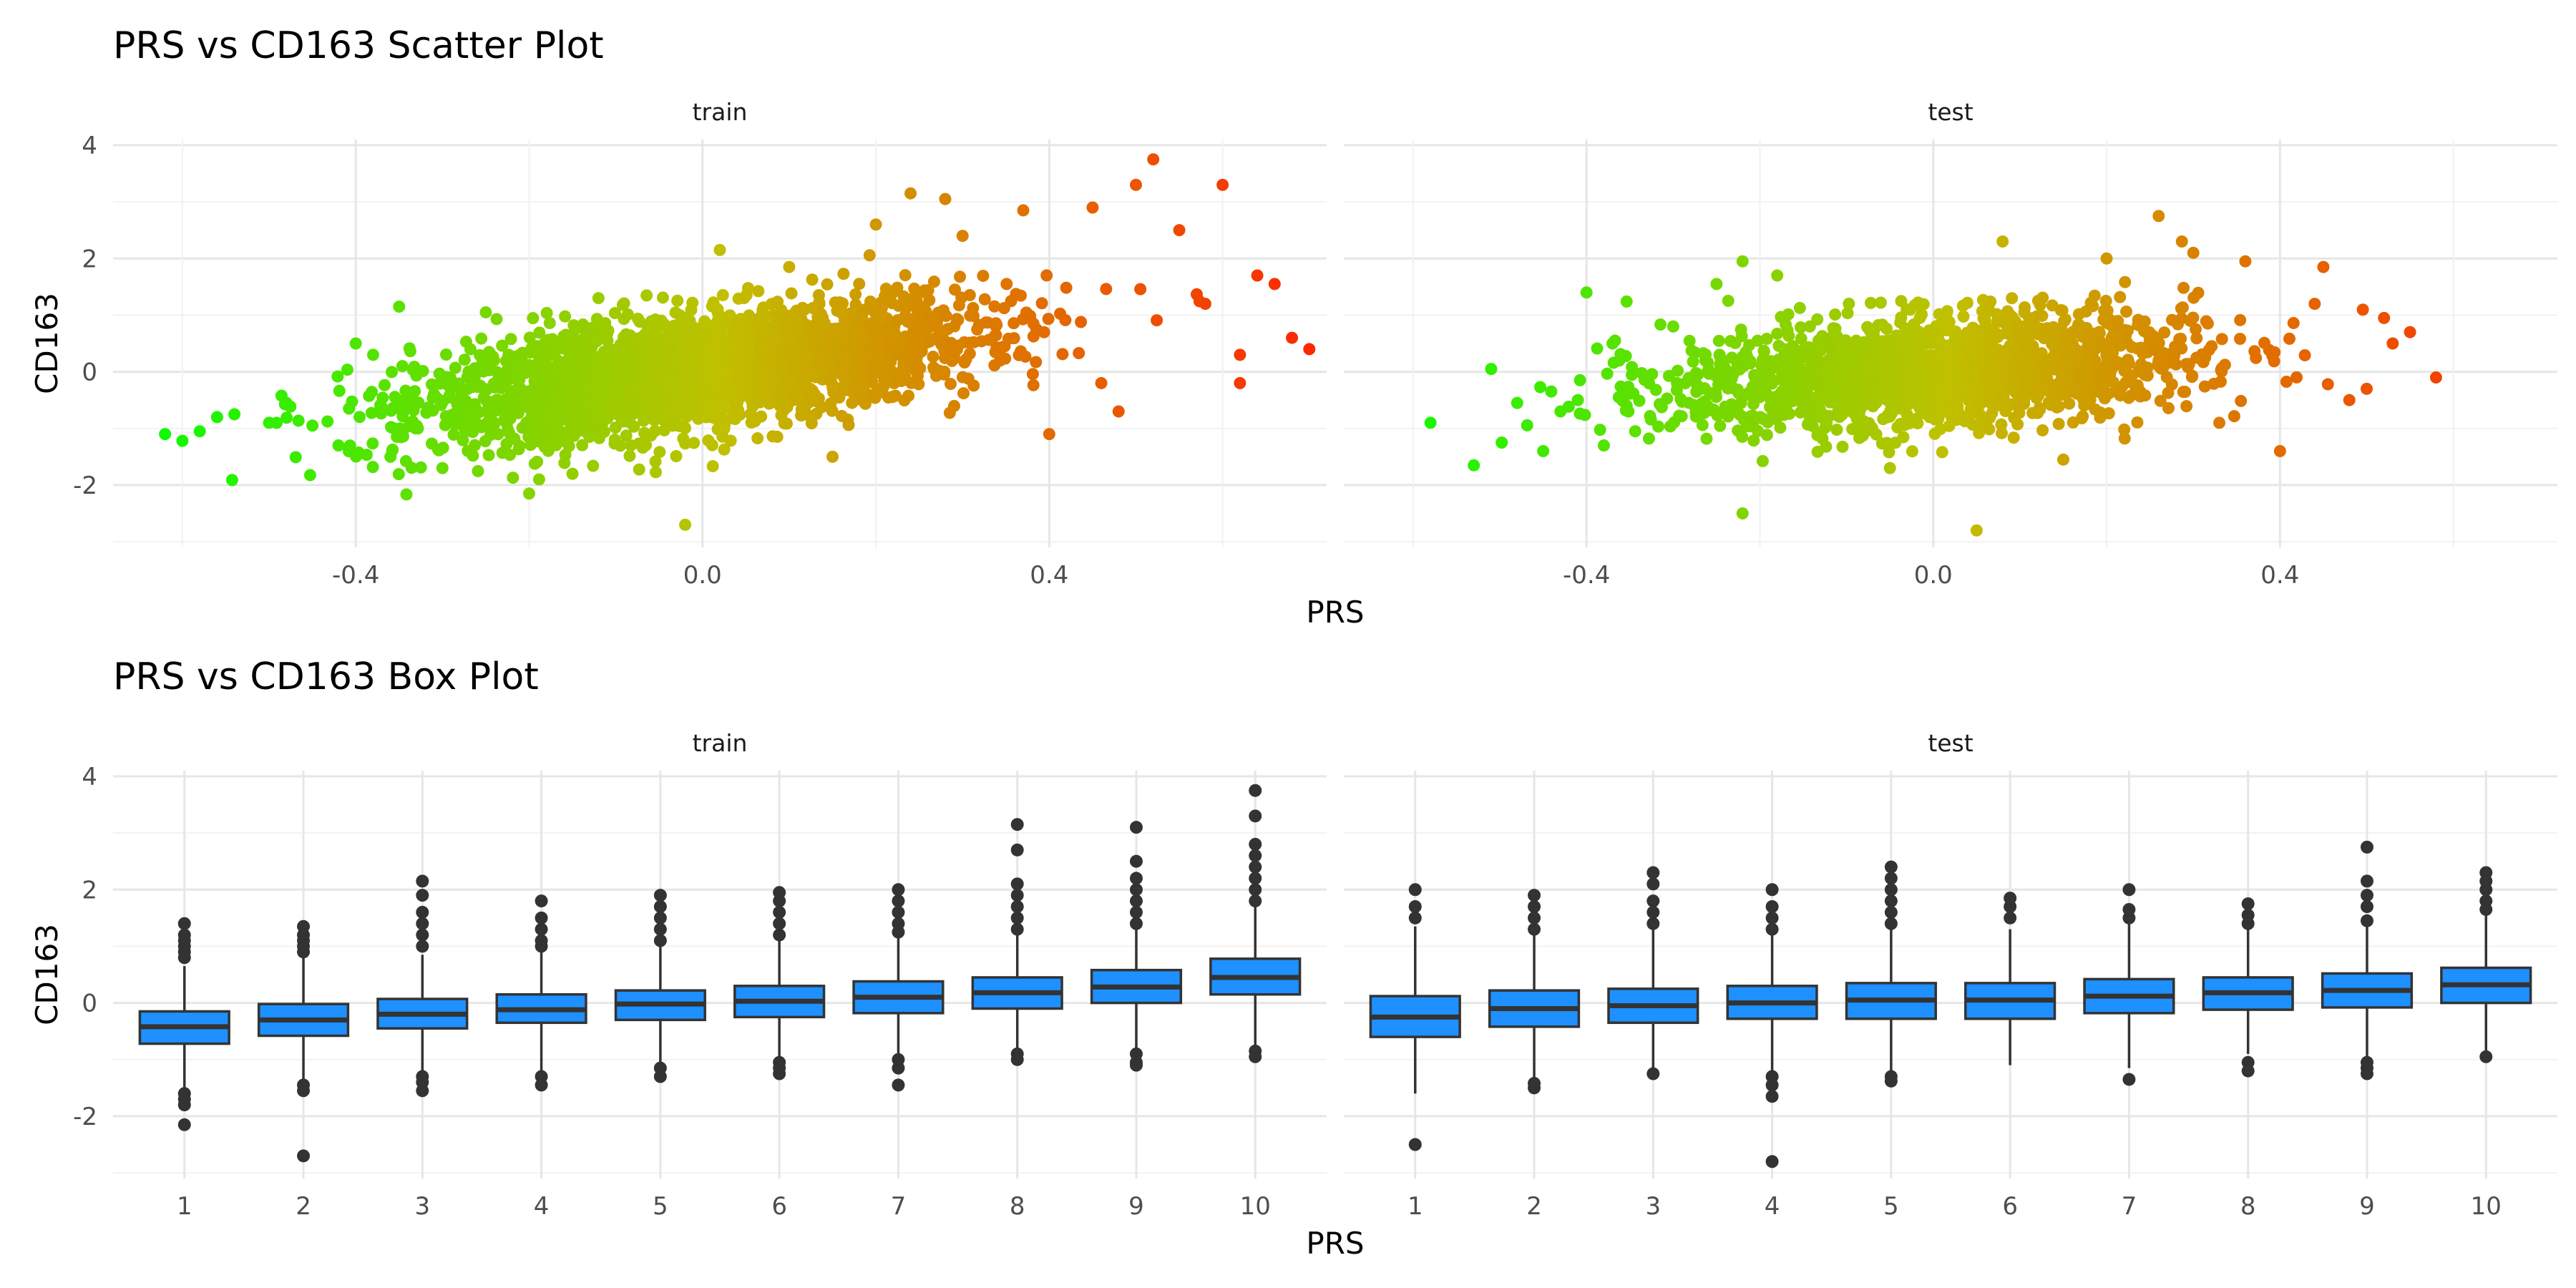 The image size is (2576, 1288). I want to click on box-x-tick-label: 8, so click(2248, 1206).